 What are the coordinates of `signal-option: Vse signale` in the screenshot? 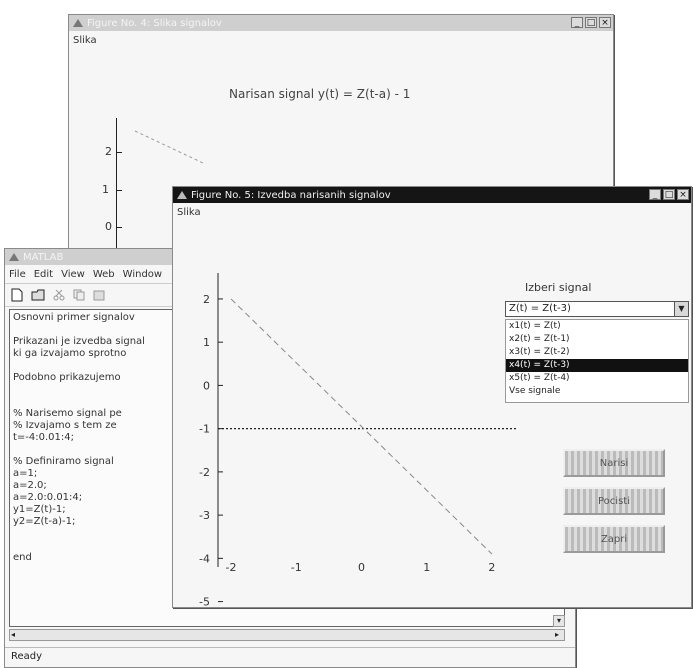 It's located at (535, 391).